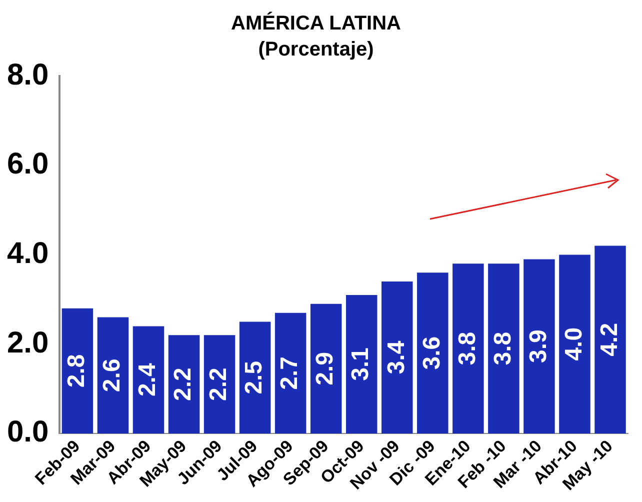 The height and width of the screenshot is (502, 642). What do you see at coordinates (27, 164) in the screenshot?
I see `y-tick-label: 6.0` at bounding box center [27, 164].